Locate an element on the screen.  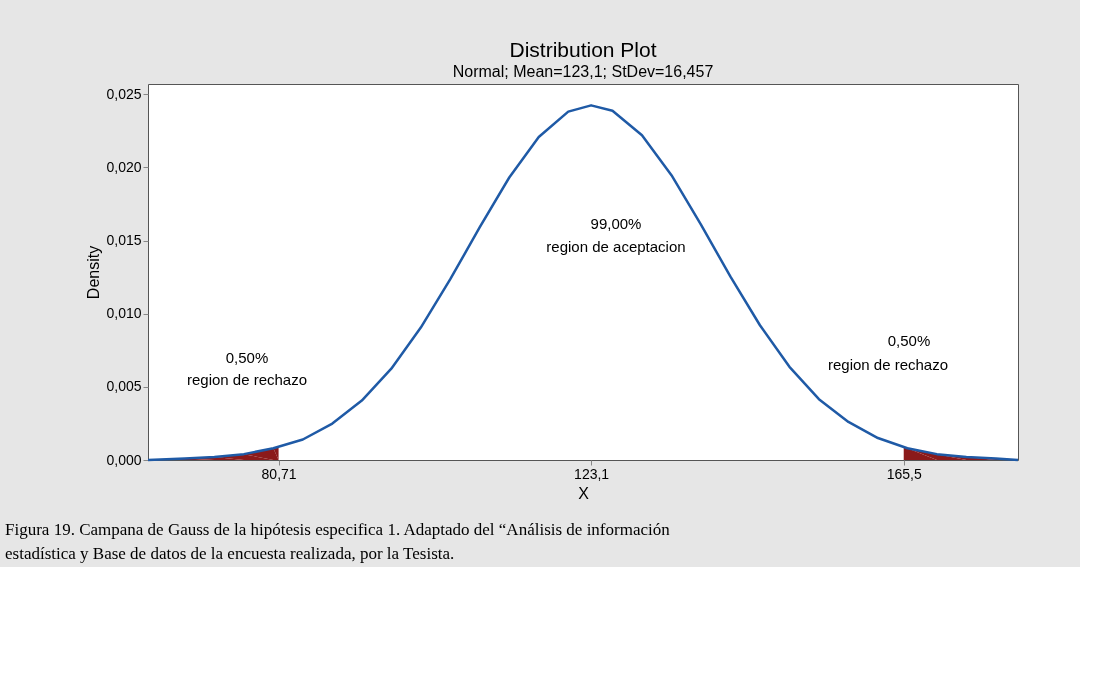
x-tick-label: 80,71 is located at coordinates (279, 473).